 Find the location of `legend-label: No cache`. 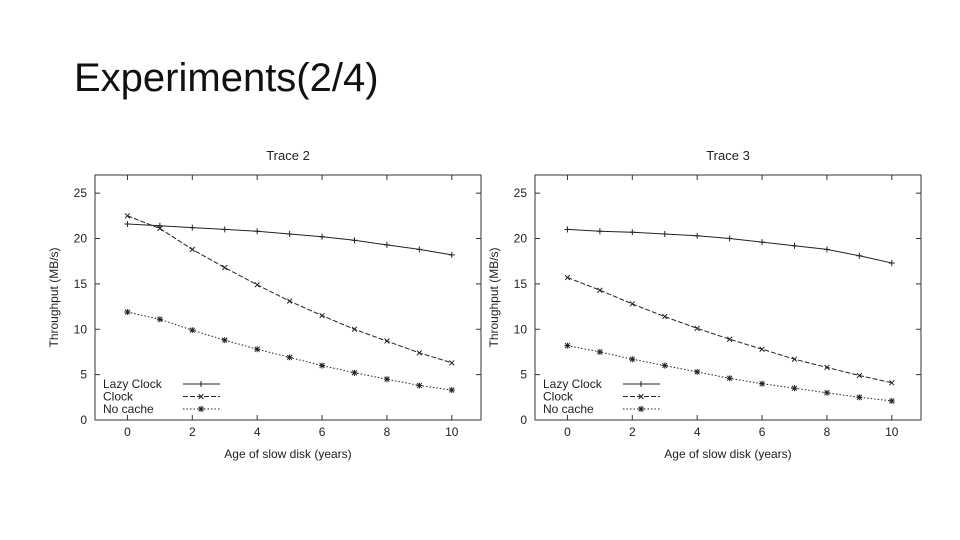

legend-label: No cache is located at coordinates (568, 409).